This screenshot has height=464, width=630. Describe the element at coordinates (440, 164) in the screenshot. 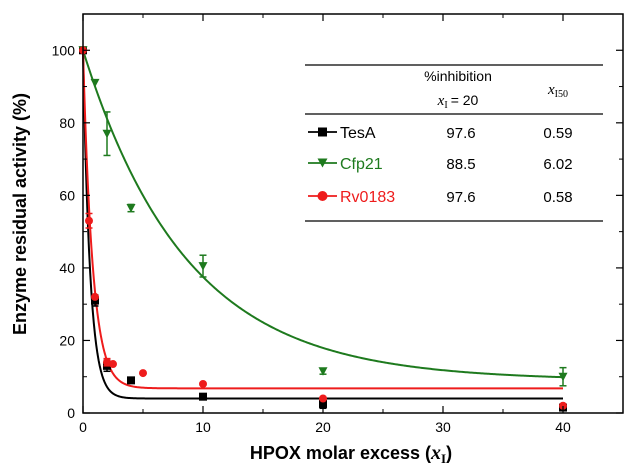

I see `table-row-cfp21: Cfp21 88.5 6.02` at that location.